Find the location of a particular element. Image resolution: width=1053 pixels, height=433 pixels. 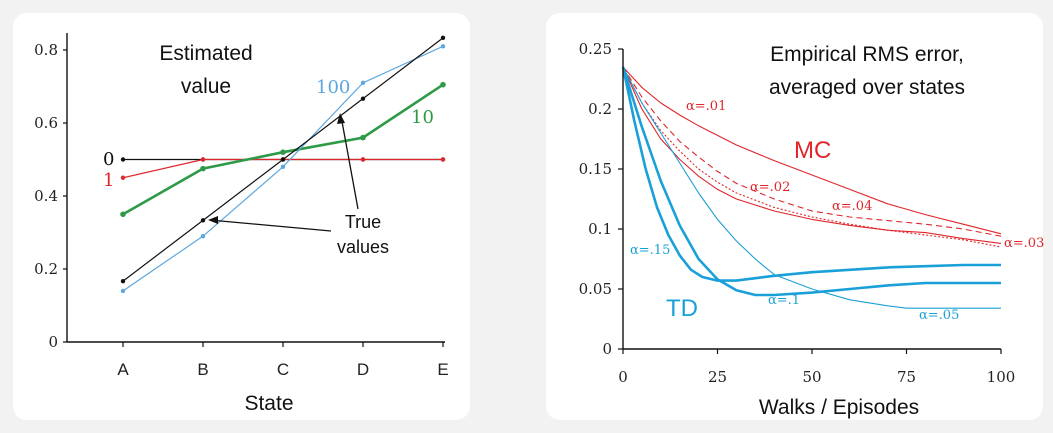

td-label: TD is located at coordinates (682, 308).